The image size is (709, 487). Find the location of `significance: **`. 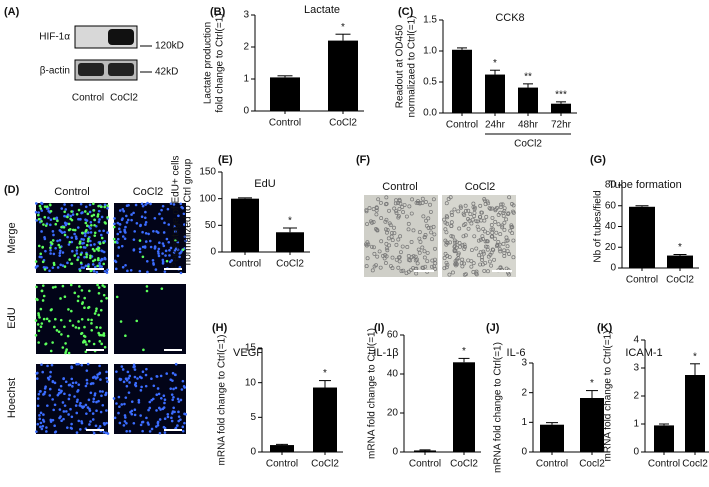

significance: ** is located at coordinates (528, 77).